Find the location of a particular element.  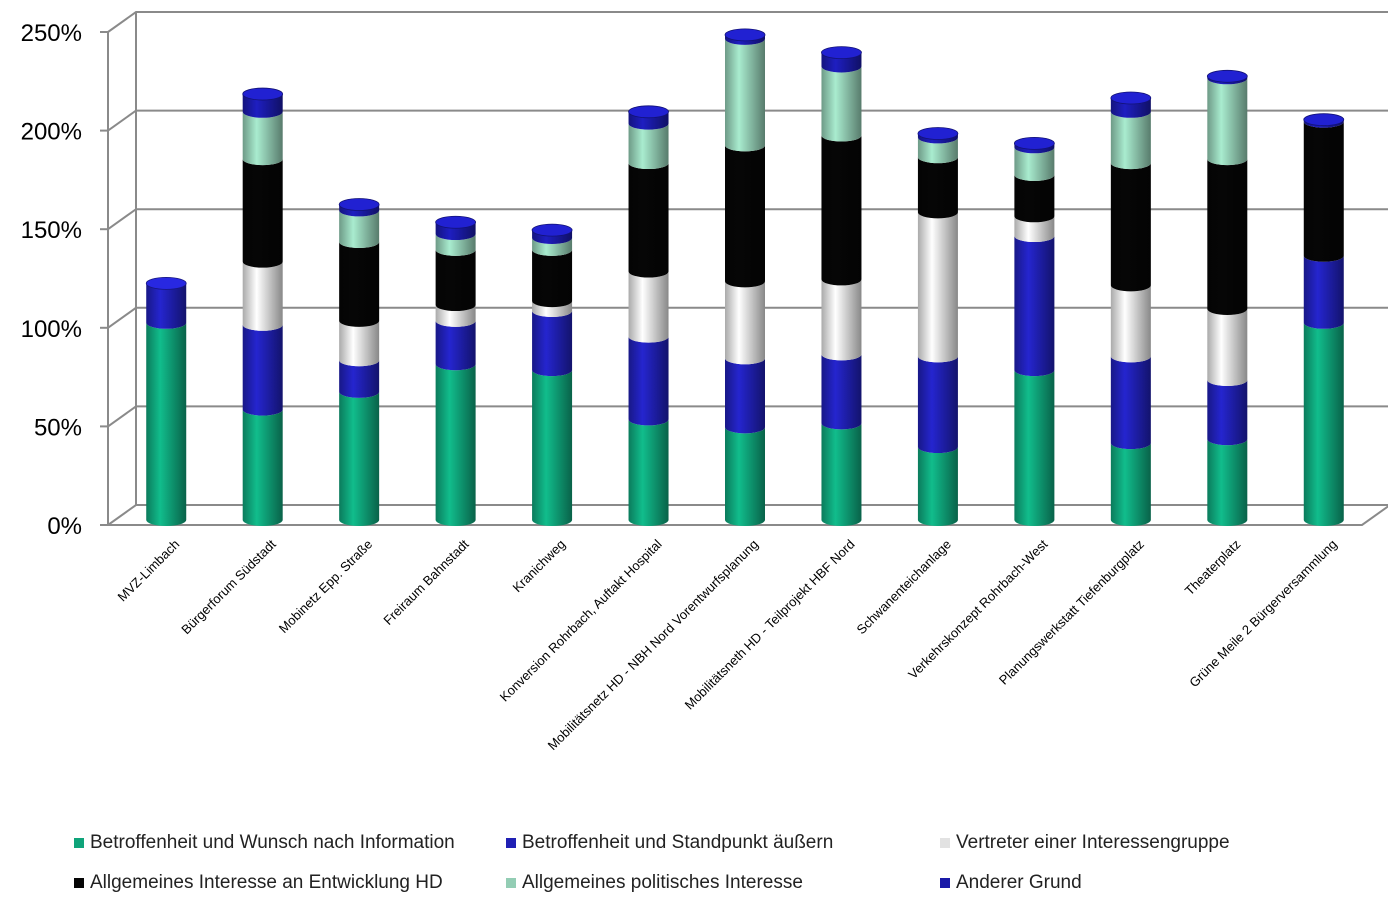

y-tick-label: 50% is located at coordinates (58, 427).